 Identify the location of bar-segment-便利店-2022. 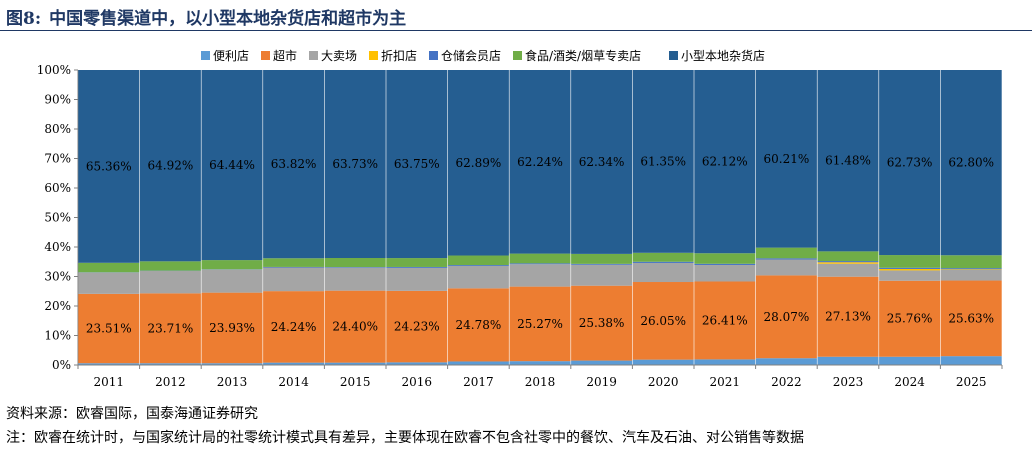
(786, 361).